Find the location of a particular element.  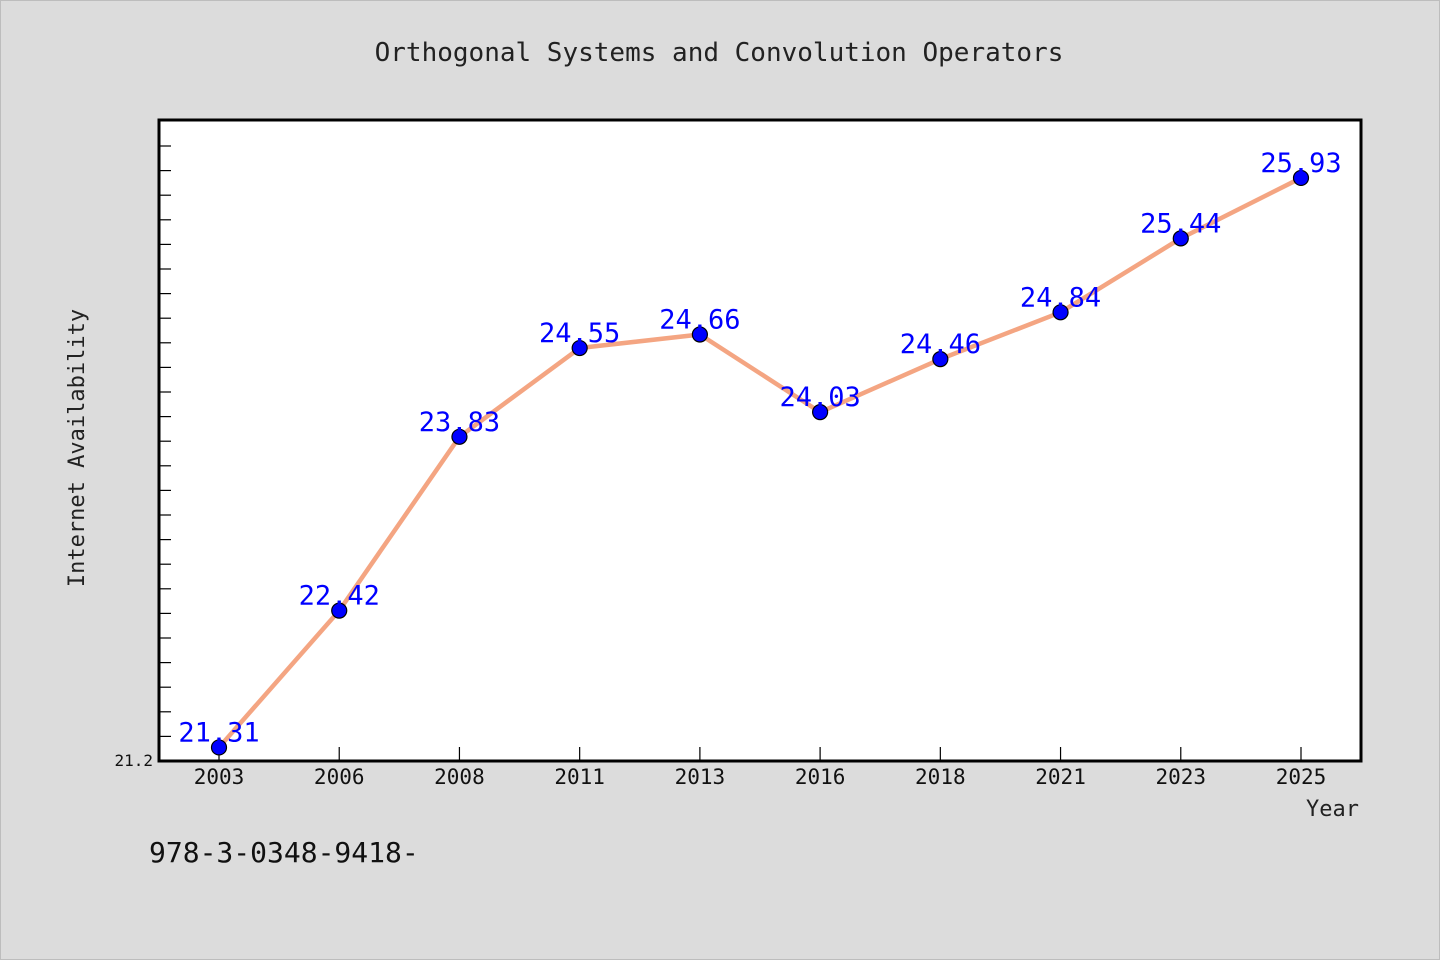

data-label: 25.93 is located at coordinates (1300, 163).